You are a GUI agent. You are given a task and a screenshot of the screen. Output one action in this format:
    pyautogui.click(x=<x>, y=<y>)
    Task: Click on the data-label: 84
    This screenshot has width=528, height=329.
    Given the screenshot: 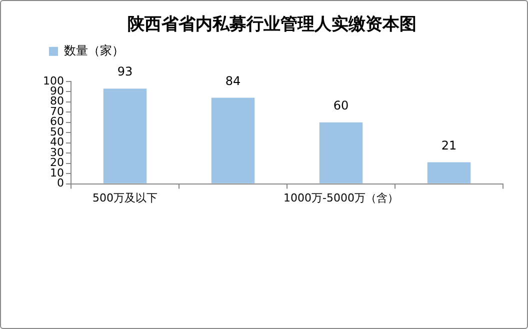 What is the action you would take?
    pyautogui.click(x=233, y=81)
    